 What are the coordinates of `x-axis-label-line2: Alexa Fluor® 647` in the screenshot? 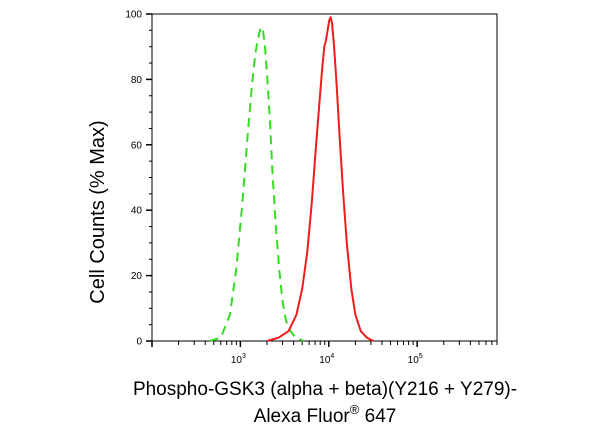 It's located at (325, 414).